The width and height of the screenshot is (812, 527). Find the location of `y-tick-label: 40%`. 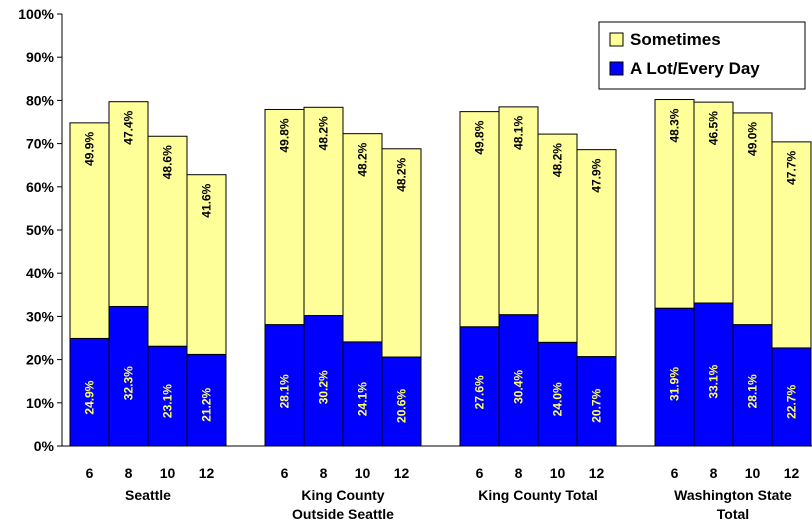

y-tick-label: 40% is located at coordinates (40, 273).